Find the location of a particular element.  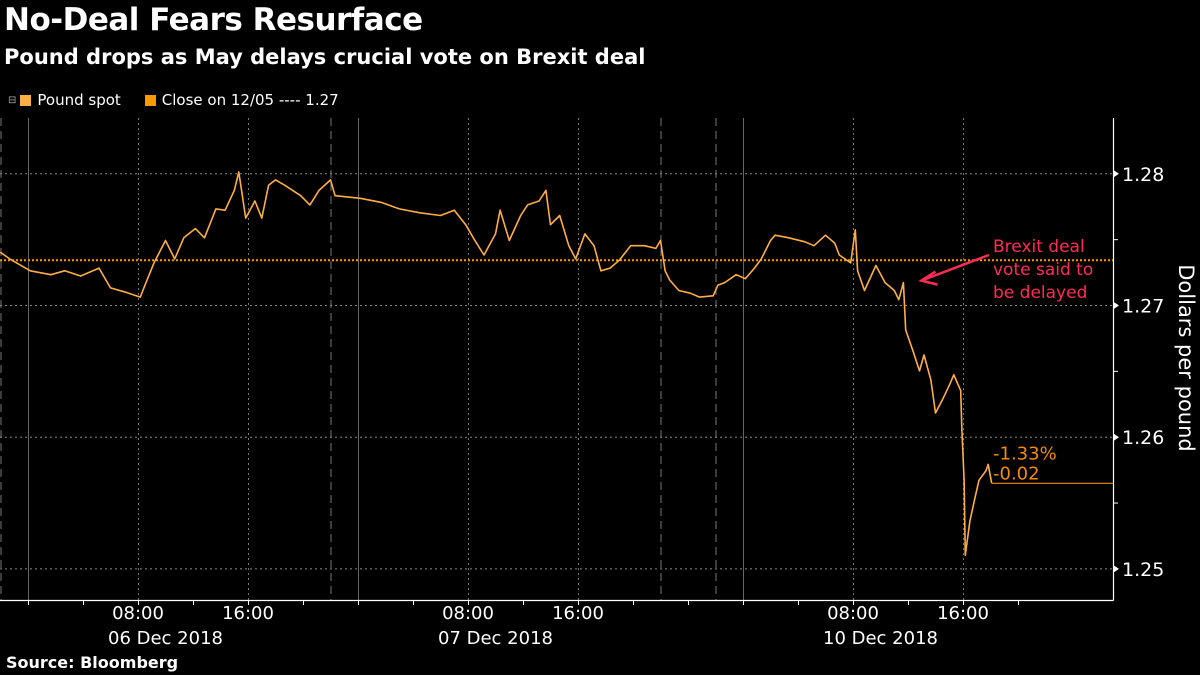

y-tick-label: 1.26 is located at coordinates (1143, 438).